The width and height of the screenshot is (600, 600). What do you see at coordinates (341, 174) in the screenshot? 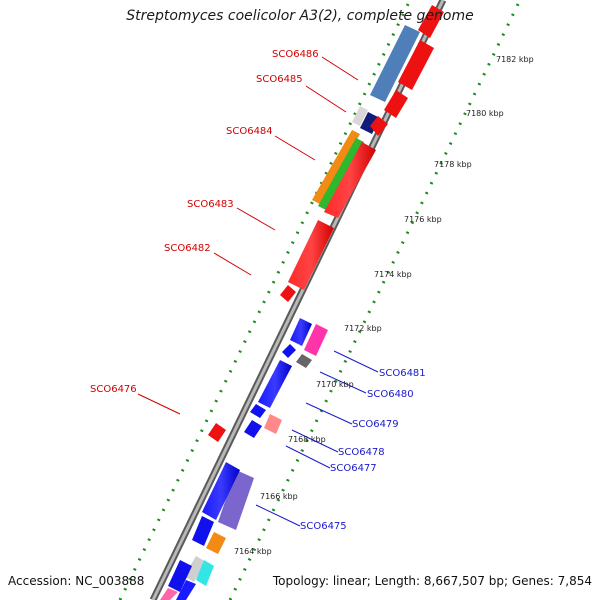
I see `gene-SCO6484-green` at bounding box center [341, 174].